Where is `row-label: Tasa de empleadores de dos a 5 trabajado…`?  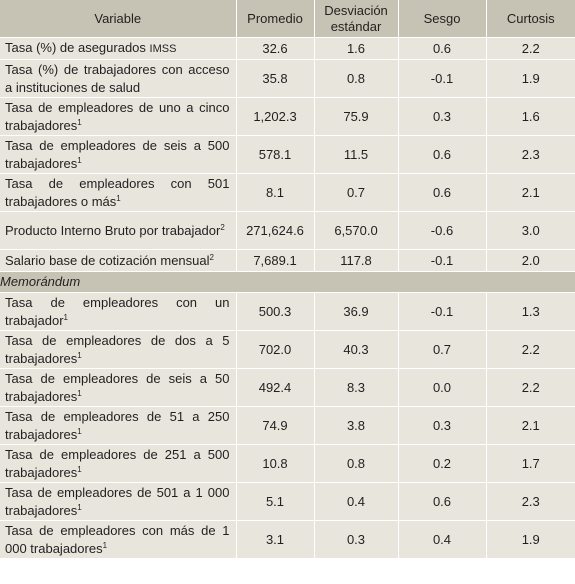 row-label: Tasa de empleadores de dos a 5 trabajado… is located at coordinates (118, 349).